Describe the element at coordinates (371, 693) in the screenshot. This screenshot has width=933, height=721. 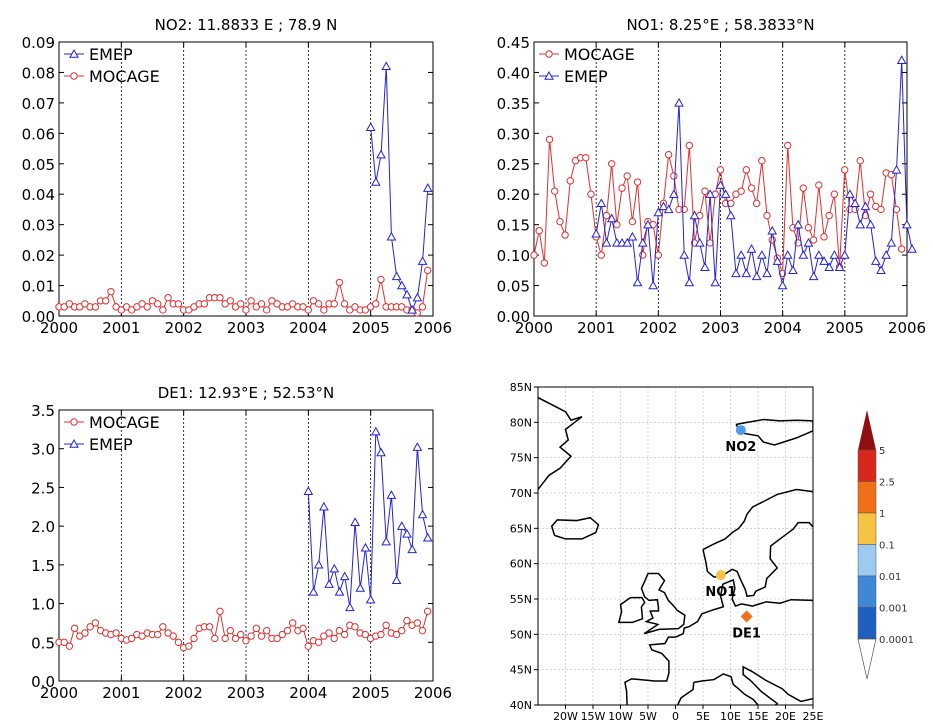
I see `x-tick-label: 2005` at that location.